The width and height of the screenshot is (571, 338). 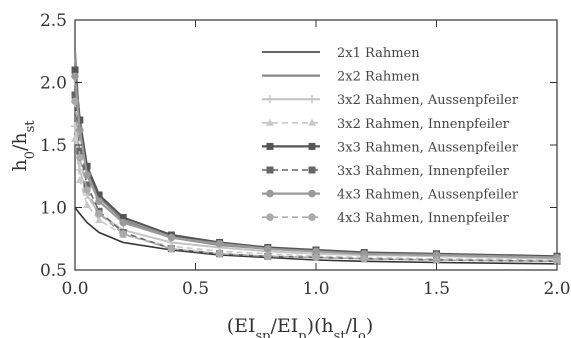 I want to click on legend-label: 2x2 Rahmen, so click(x=378, y=77).